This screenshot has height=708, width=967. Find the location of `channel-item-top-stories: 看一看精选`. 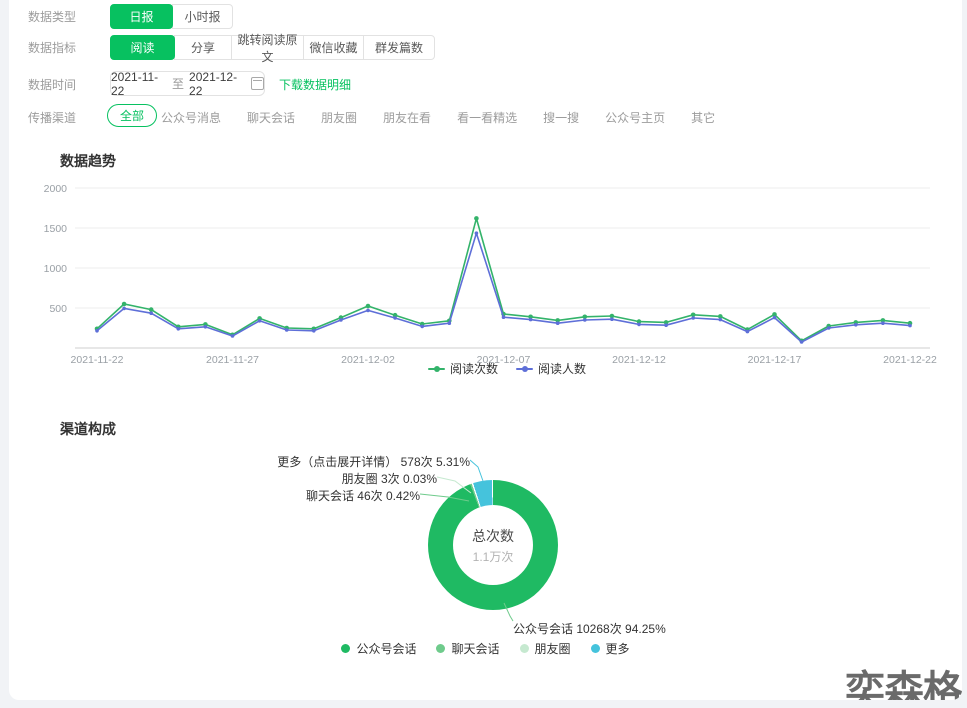

channel-item-top-stories: 看一看精选 is located at coordinates (487, 118).